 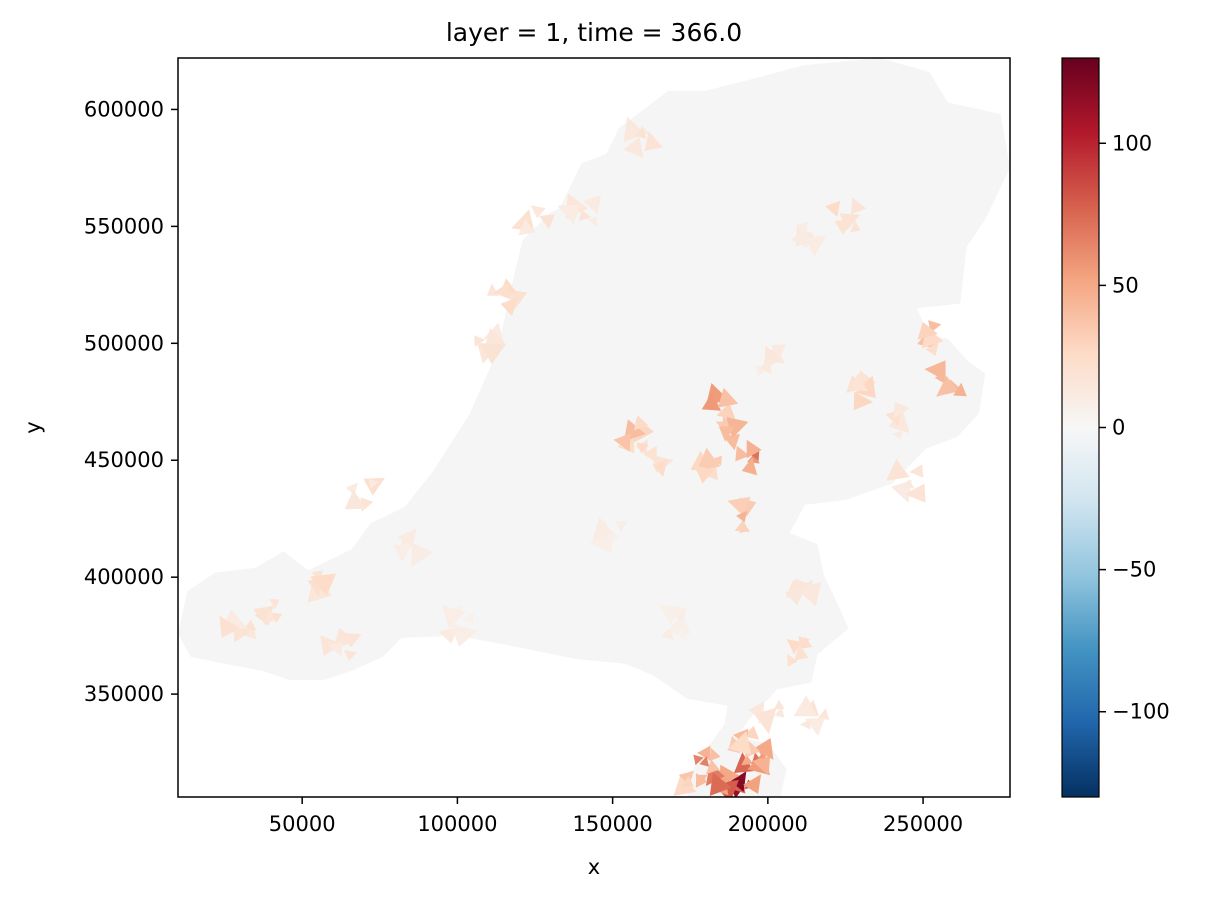 What do you see at coordinates (613, 824) in the screenshot?
I see `x-tick-label: 150000` at bounding box center [613, 824].